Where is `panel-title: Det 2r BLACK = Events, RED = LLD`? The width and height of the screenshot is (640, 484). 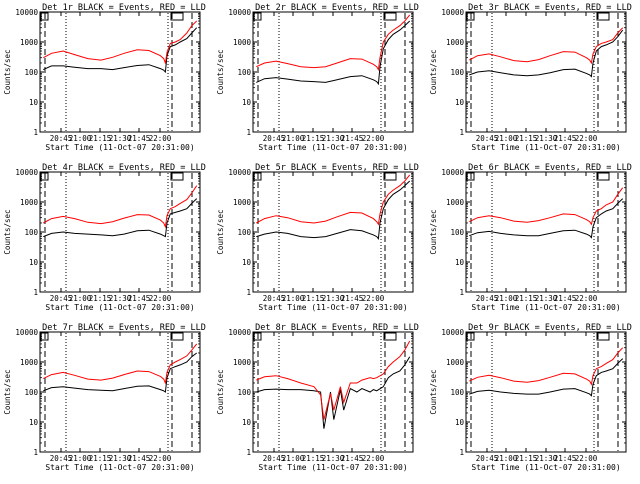 panel-title: Det 2r BLACK = Events, RED = LLD is located at coordinates (337, 8).